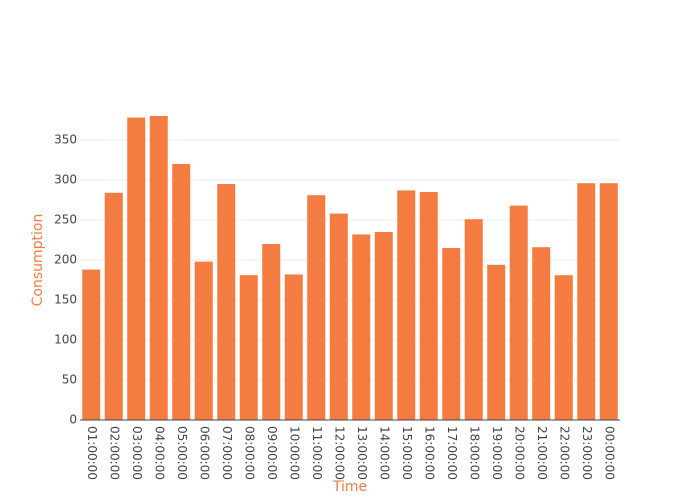  I want to click on x-tick-label: 01:00:00, so click(92, 453).